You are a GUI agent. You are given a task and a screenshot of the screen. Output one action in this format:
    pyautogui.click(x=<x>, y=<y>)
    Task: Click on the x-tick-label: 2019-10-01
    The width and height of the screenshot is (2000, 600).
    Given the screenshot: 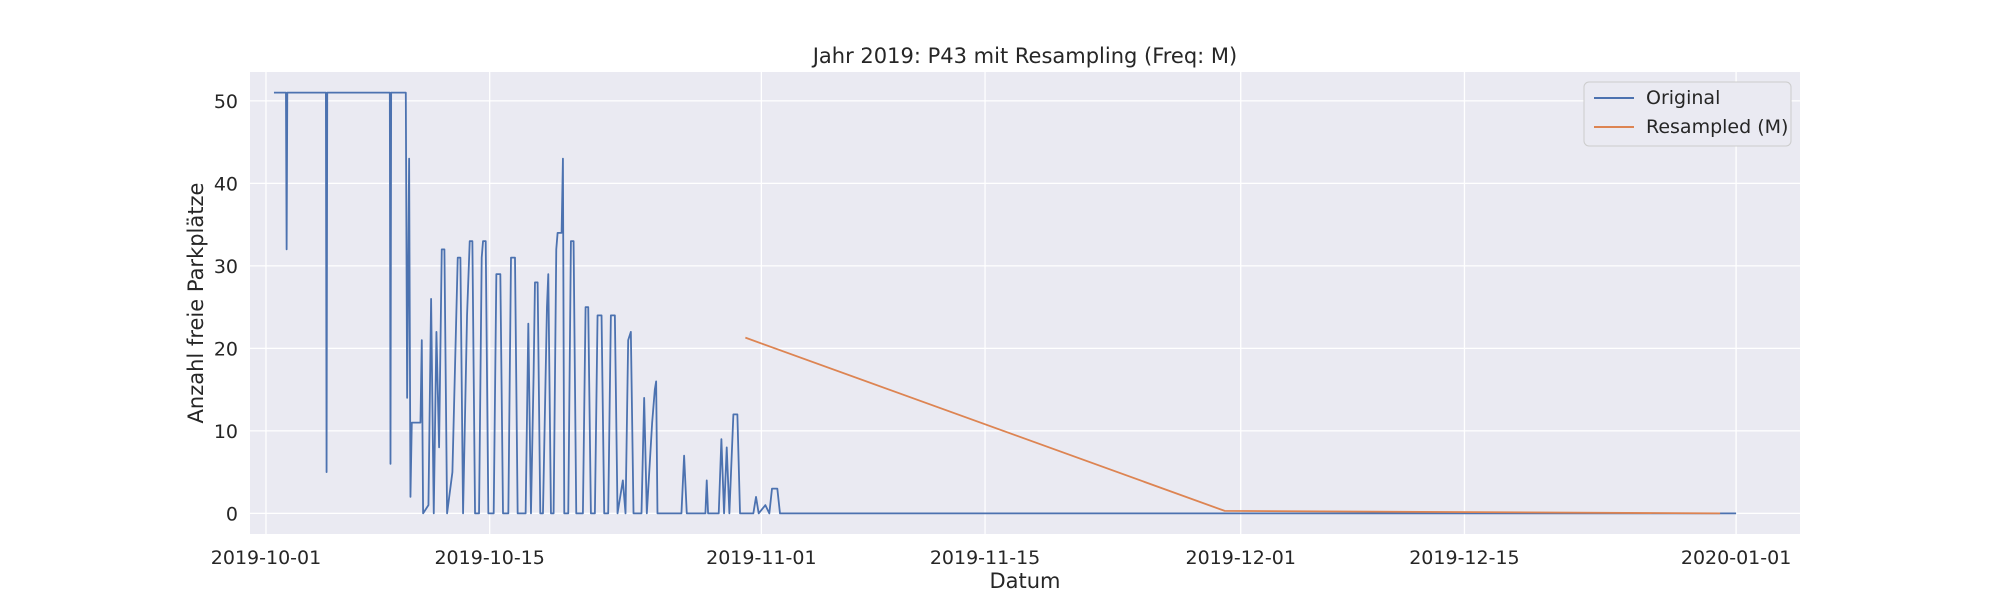 What is the action you would take?
    pyautogui.click(x=266, y=558)
    